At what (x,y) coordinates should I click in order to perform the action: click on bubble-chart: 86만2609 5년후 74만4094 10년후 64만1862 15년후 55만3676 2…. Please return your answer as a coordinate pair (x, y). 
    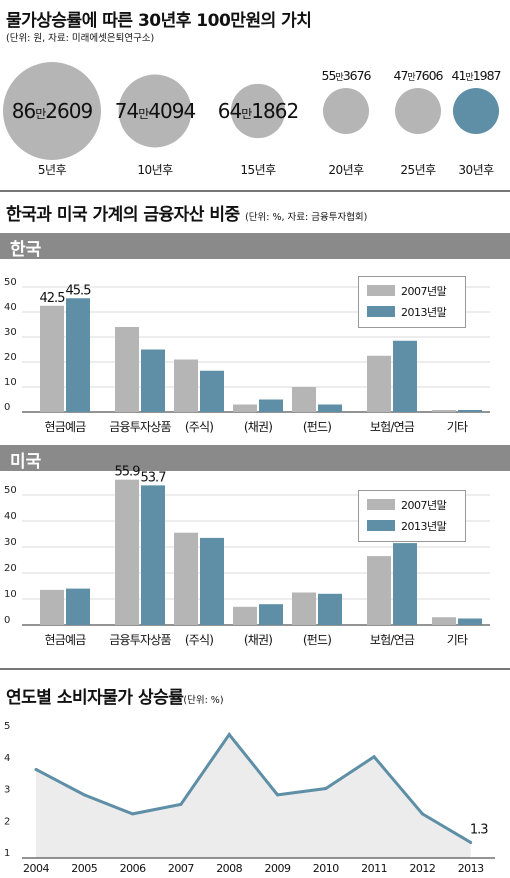
    Looking at the image, I should click on (252, 119).